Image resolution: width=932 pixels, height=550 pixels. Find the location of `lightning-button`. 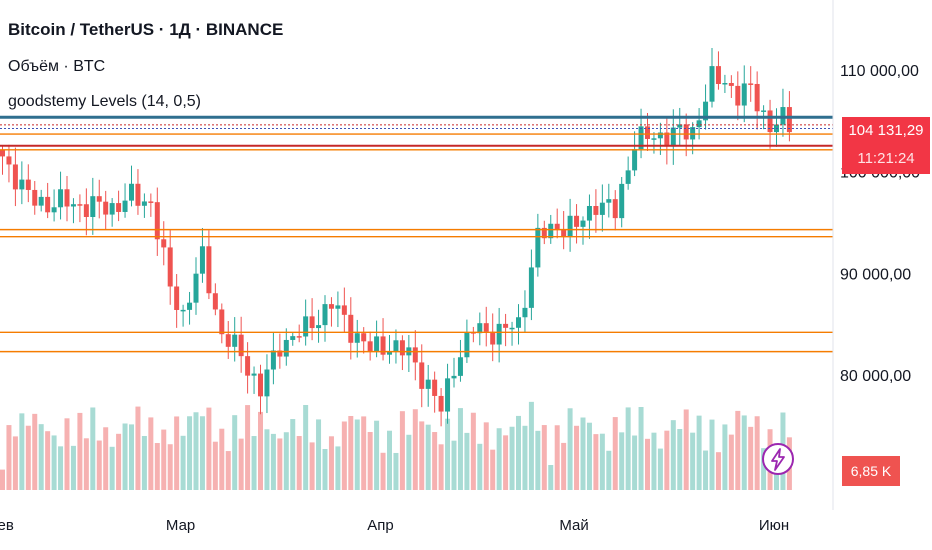

lightning-button is located at coordinates (778, 459).